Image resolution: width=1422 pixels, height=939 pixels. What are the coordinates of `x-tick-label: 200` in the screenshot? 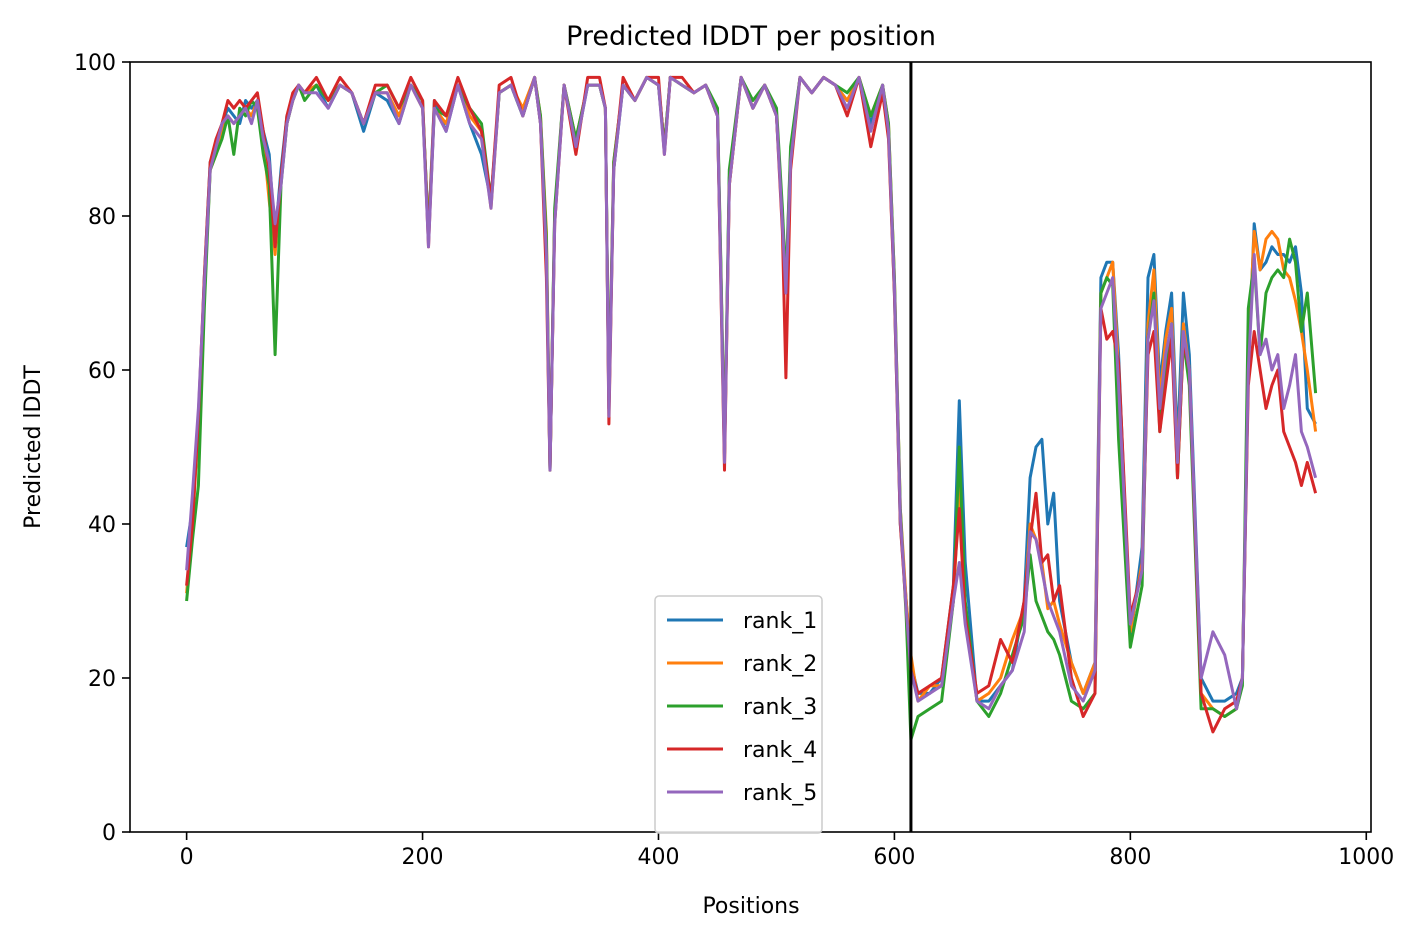 It's located at (423, 857).